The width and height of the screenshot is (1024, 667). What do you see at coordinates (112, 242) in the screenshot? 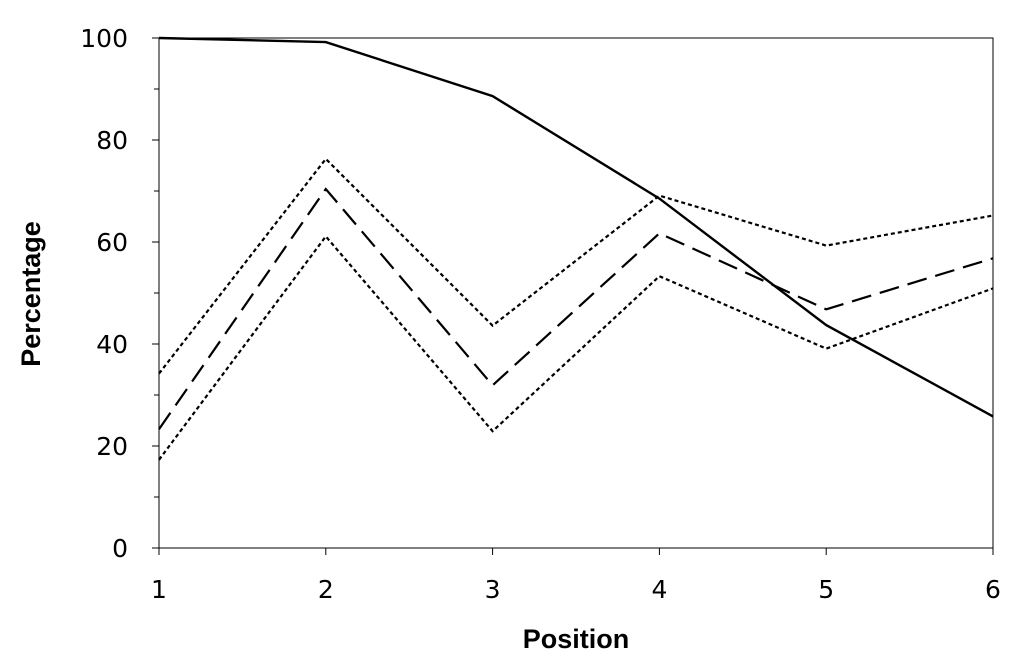
I see `y-tick-label: 60` at bounding box center [112, 242].